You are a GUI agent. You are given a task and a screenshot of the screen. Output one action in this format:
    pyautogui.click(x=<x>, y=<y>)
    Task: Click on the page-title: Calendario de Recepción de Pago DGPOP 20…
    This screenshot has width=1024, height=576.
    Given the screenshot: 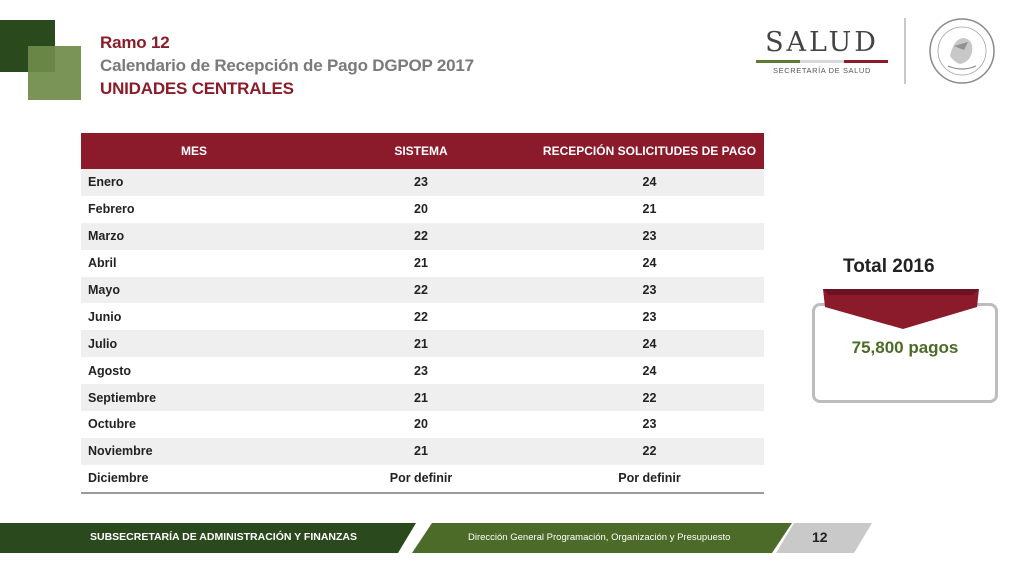 What is the action you would take?
    pyautogui.click(x=287, y=65)
    